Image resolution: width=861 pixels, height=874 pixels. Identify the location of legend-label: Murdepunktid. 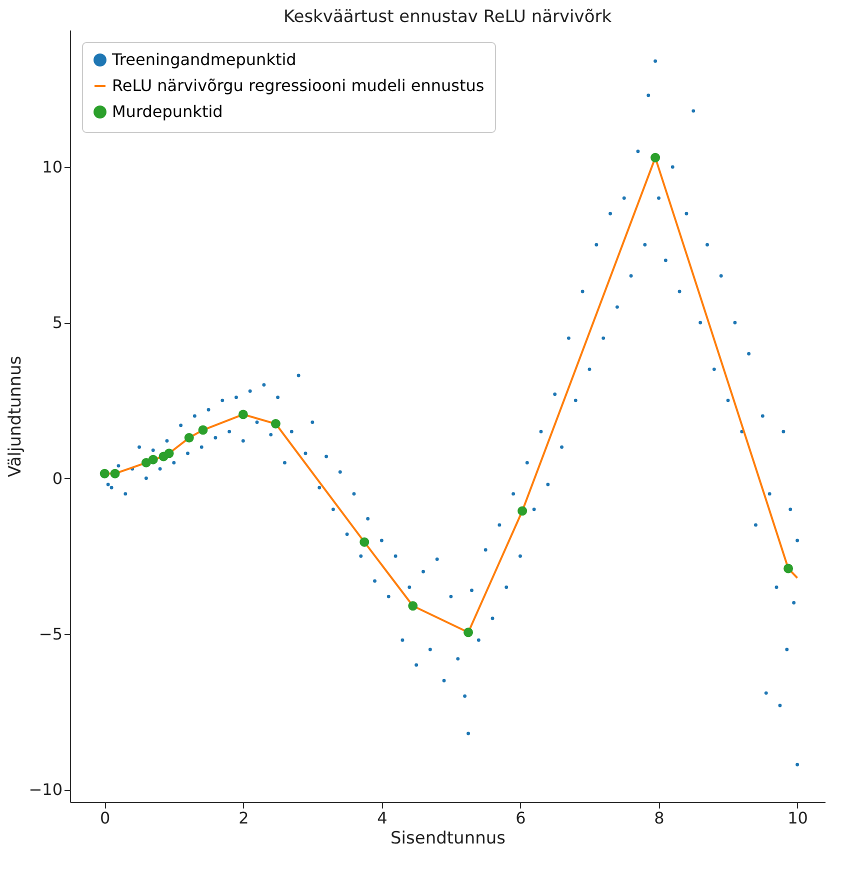
(167, 111).